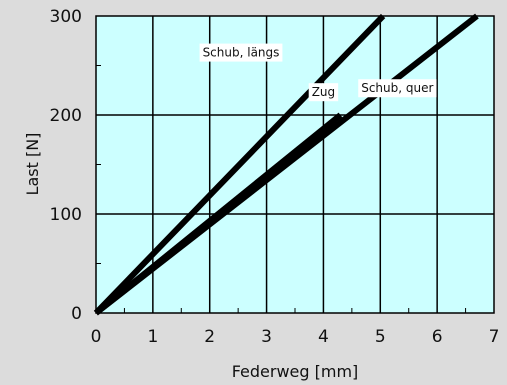 Image resolution: width=507 pixels, height=385 pixels. I want to click on annotation-label: Schub, quer, so click(397, 88).